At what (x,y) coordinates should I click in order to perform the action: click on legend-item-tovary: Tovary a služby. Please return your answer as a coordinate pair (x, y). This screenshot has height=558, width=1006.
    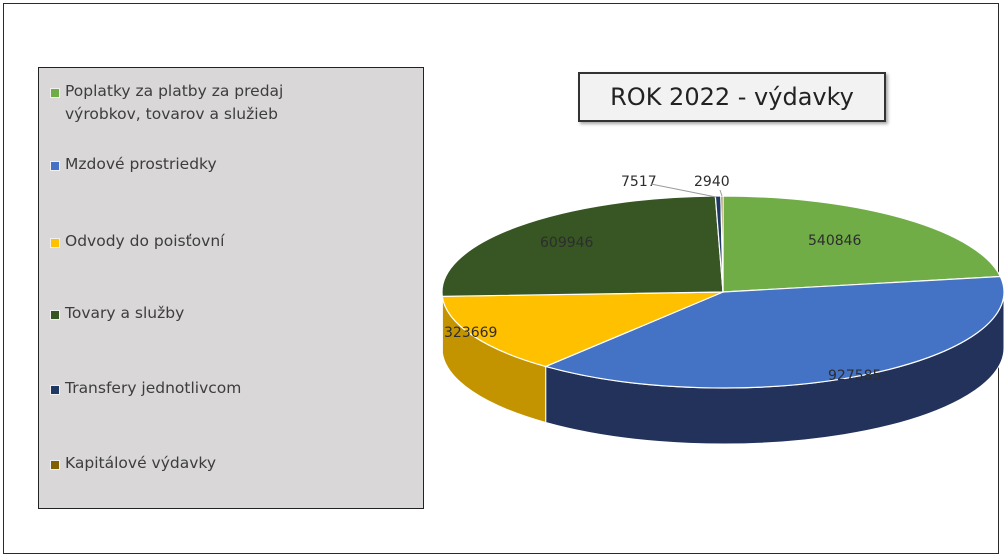
    Looking at the image, I should click on (117, 313).